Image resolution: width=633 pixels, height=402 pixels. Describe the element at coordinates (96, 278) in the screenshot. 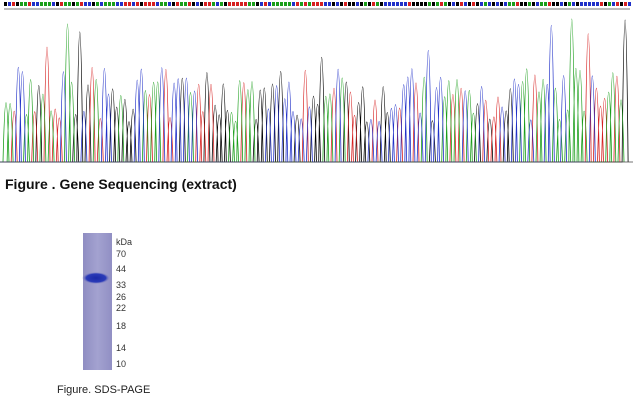

I see `protein-band` at that location.